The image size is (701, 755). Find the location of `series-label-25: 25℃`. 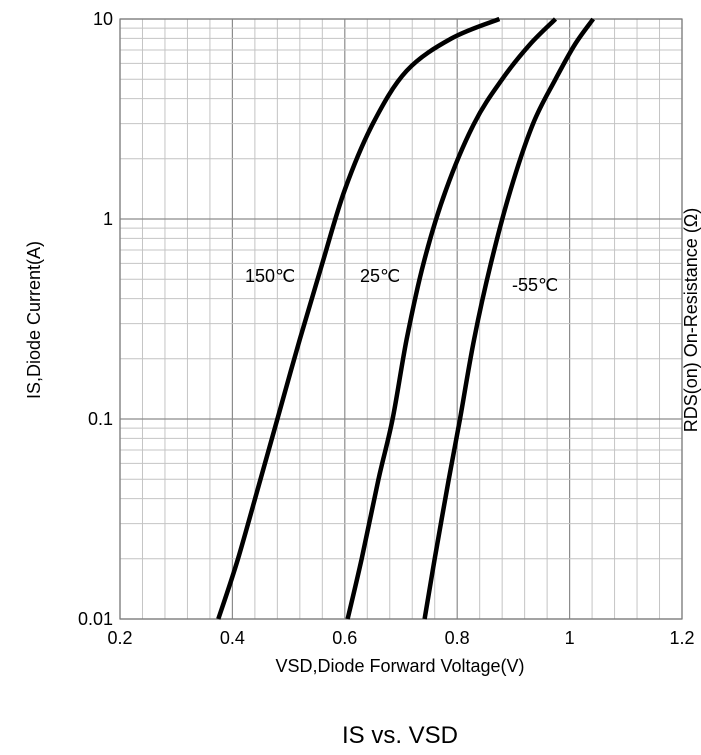

series-label-25: 25℃ is located at coordinates (380, 276).